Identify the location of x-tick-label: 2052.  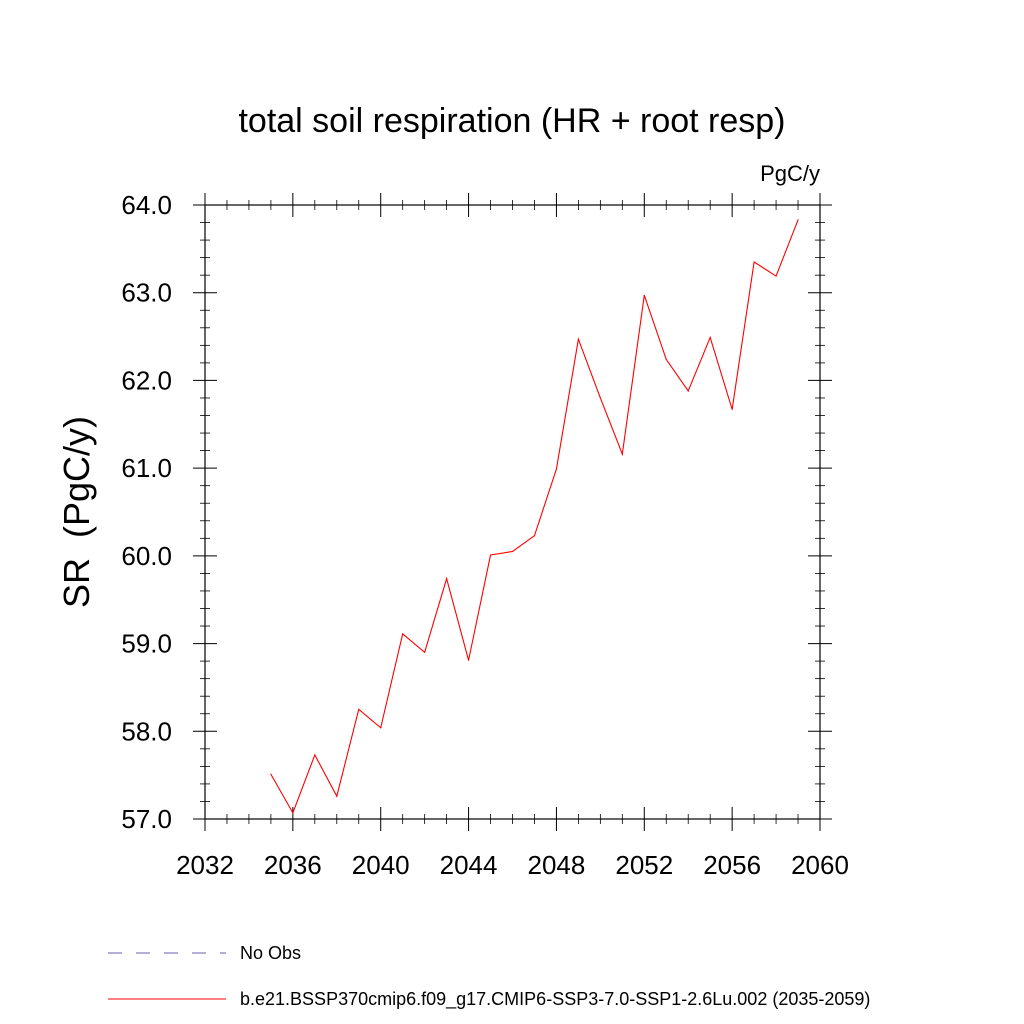
(644, 865).